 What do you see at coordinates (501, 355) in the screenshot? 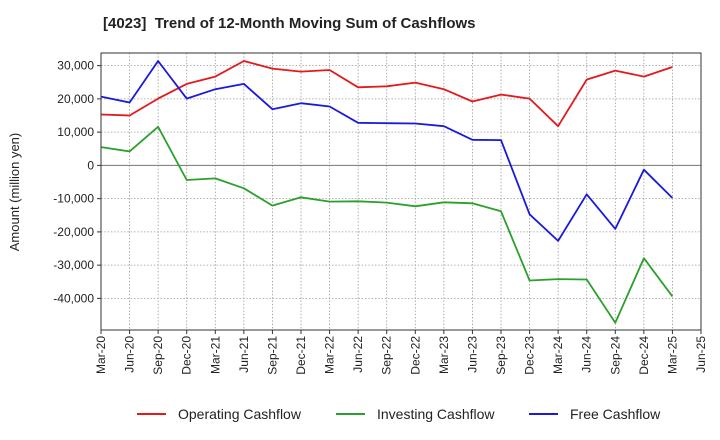
I see `x-tick-label: Sep-23` at bounding box center [501, 355].